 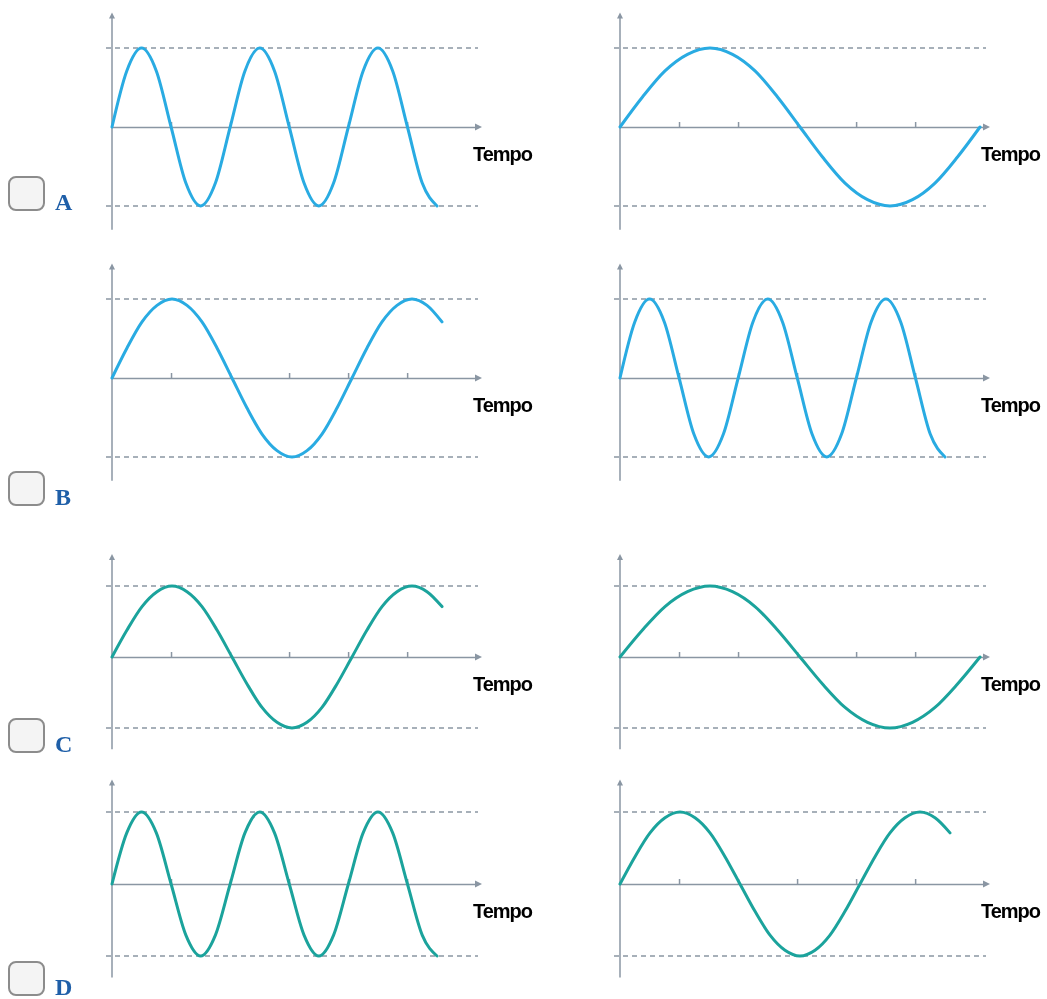 I want to click on text: D, so click(x=64, y=986).